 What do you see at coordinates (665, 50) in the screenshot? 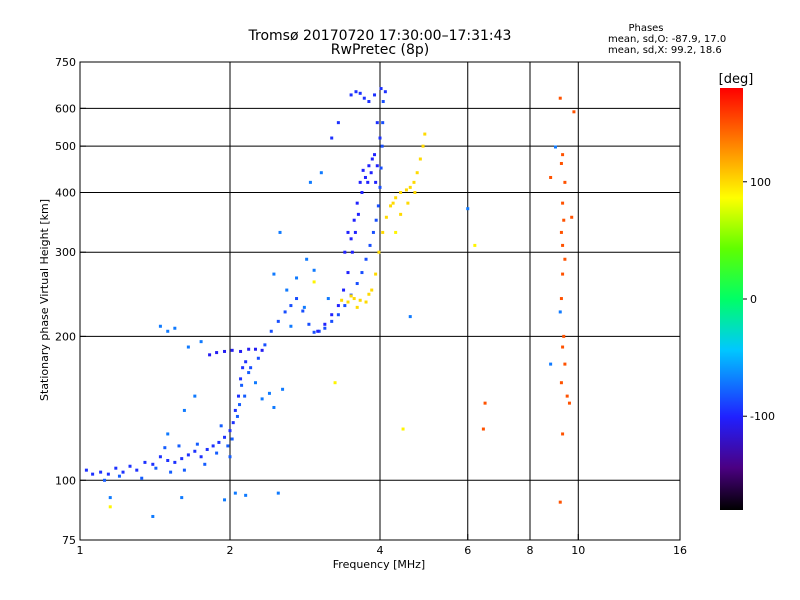
I see `phases-x-stats: mean, sd,X: 99.2, 18.6` at bounding box center [665, 50].